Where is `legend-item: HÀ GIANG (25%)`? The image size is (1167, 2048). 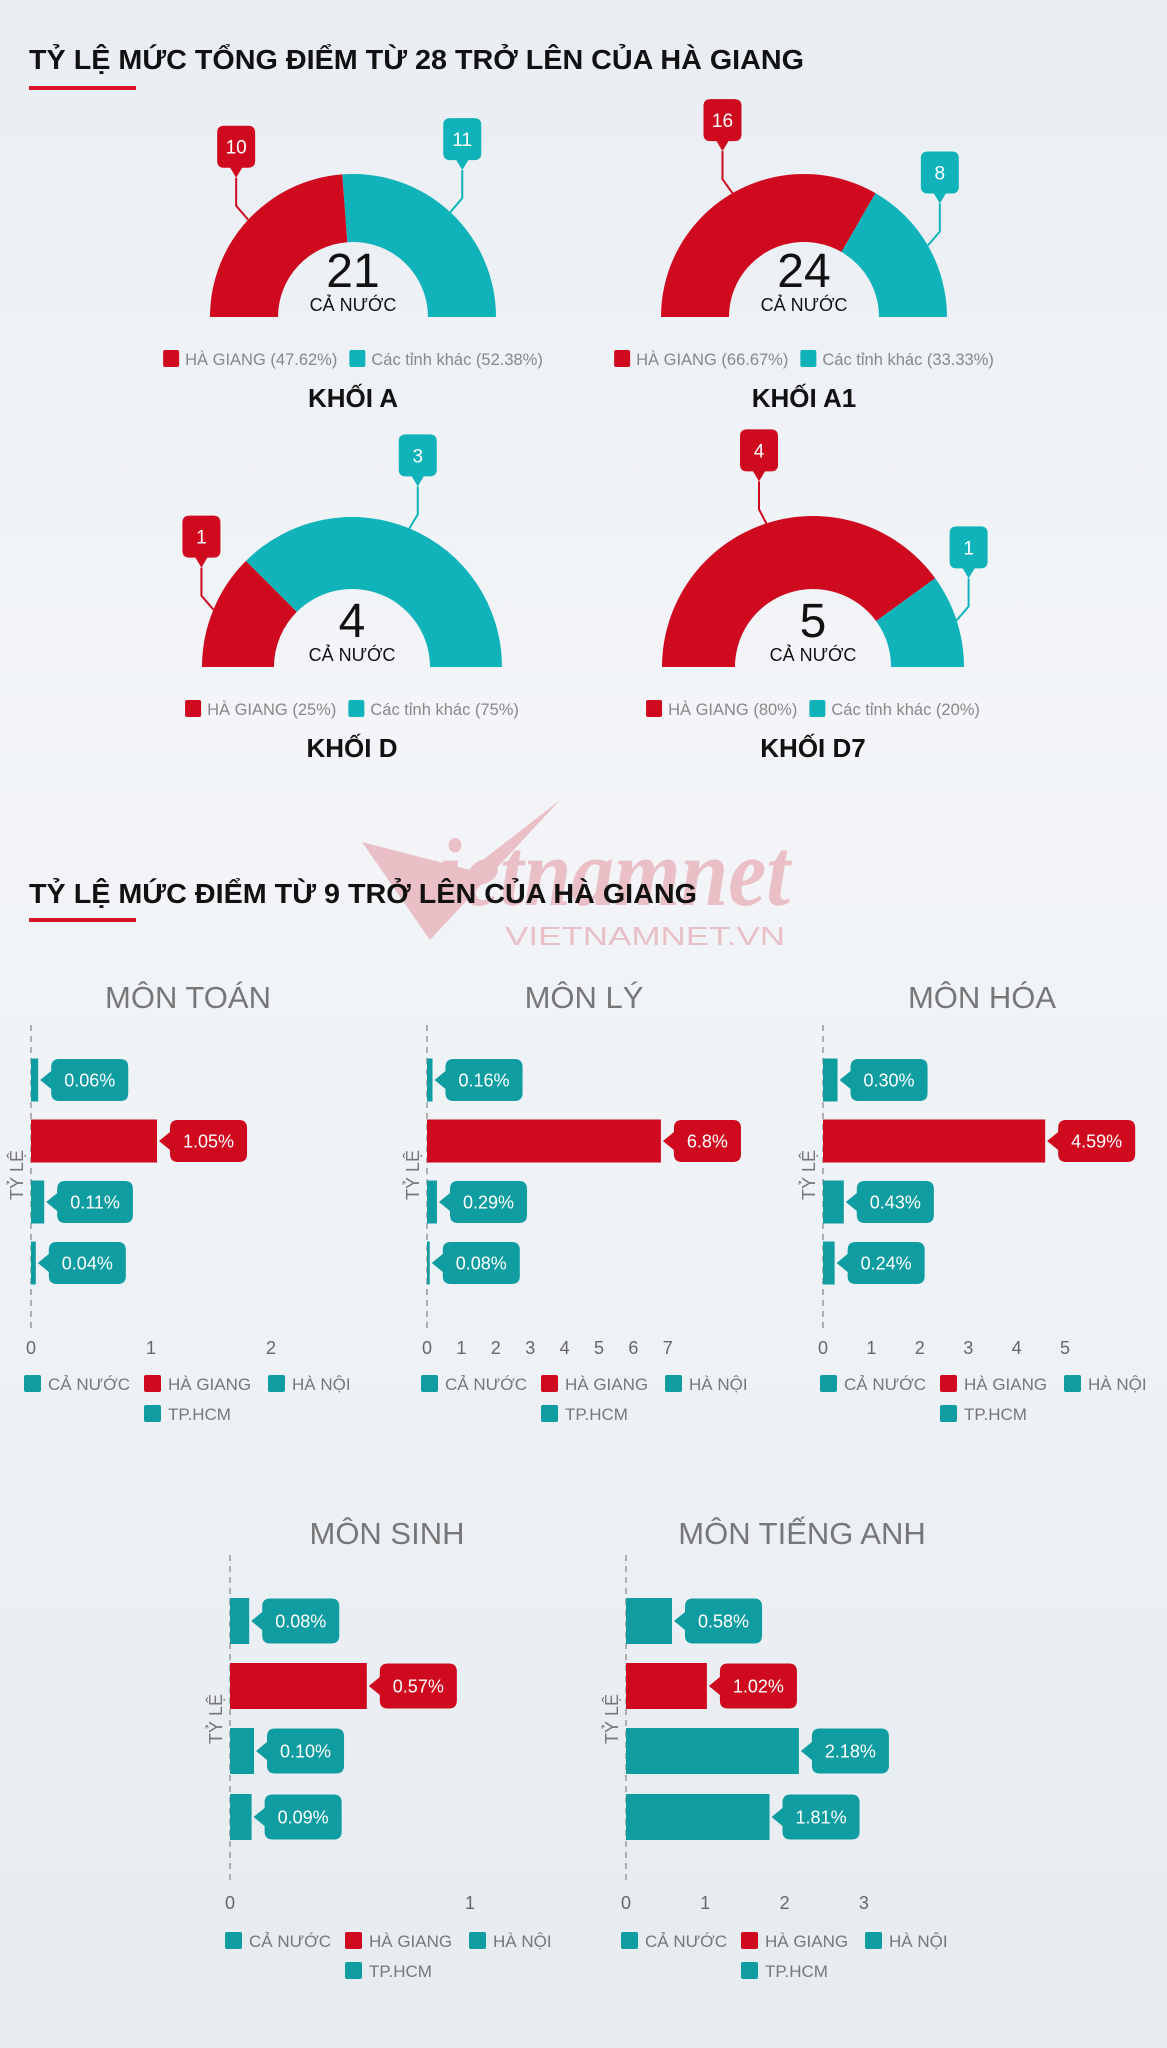 legend-item: HÀ GIANG (25%) is located at coordinates (260, 709).